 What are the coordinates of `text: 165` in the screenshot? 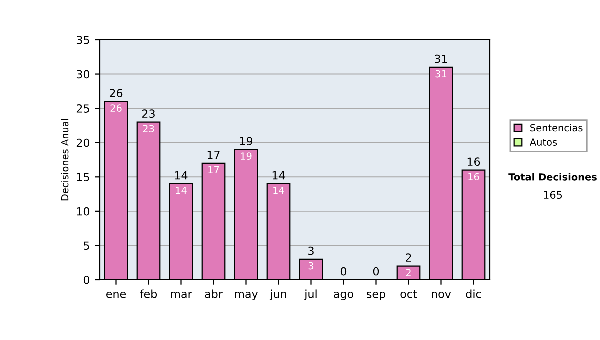 It's located at (553, 195).